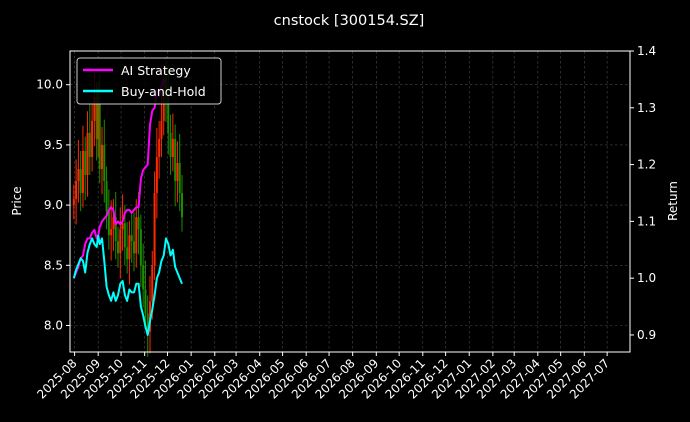 The image size is (690, 422). Describe the element at coordinates (163, 91) in the screenshot. I see `legend-label-buy-and-hold: Buy-and-Hold` at that location.